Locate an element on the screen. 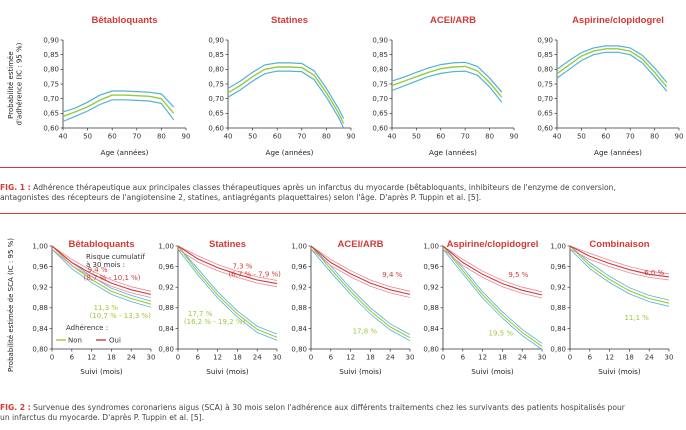 This screenshot has height=430, width=686. y-tick-label: 1,00 is located at coordinates (166, 246).